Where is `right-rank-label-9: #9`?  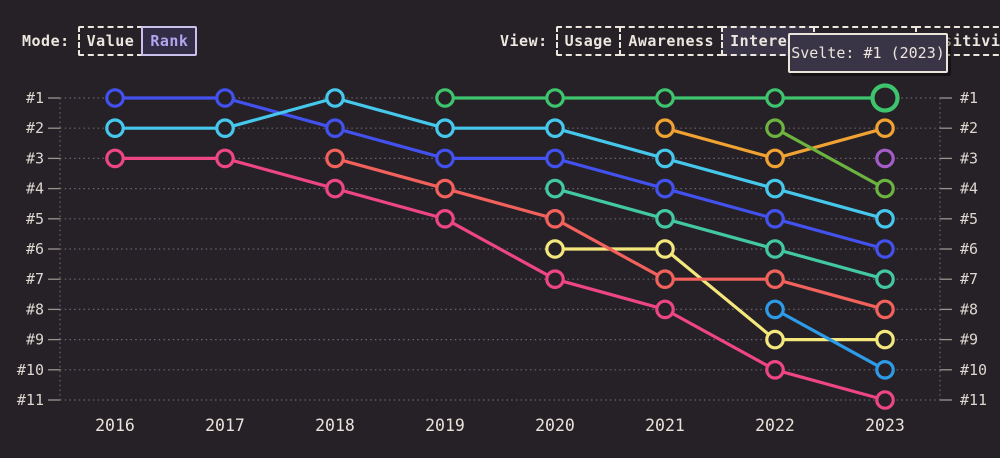
right-rank-label-9: #9 is located at coordinates (969, 340).